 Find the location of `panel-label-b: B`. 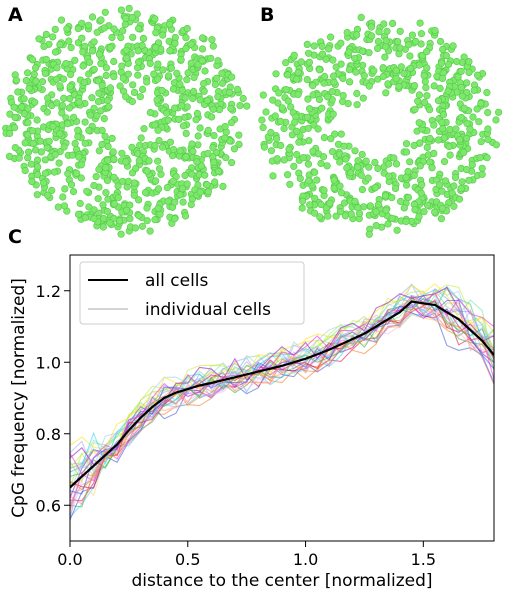

panel-label-b: B is located at coordinates (267, 15).